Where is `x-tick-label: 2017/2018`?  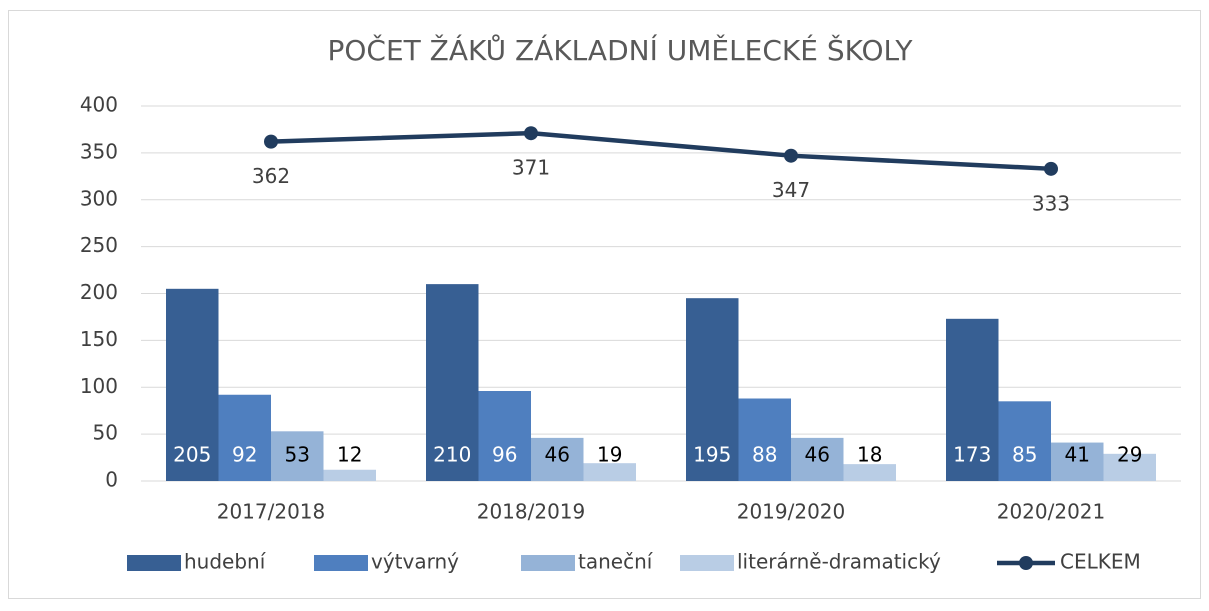 x-tick-label: 2017/2018 is located at coordinates (271, 512).